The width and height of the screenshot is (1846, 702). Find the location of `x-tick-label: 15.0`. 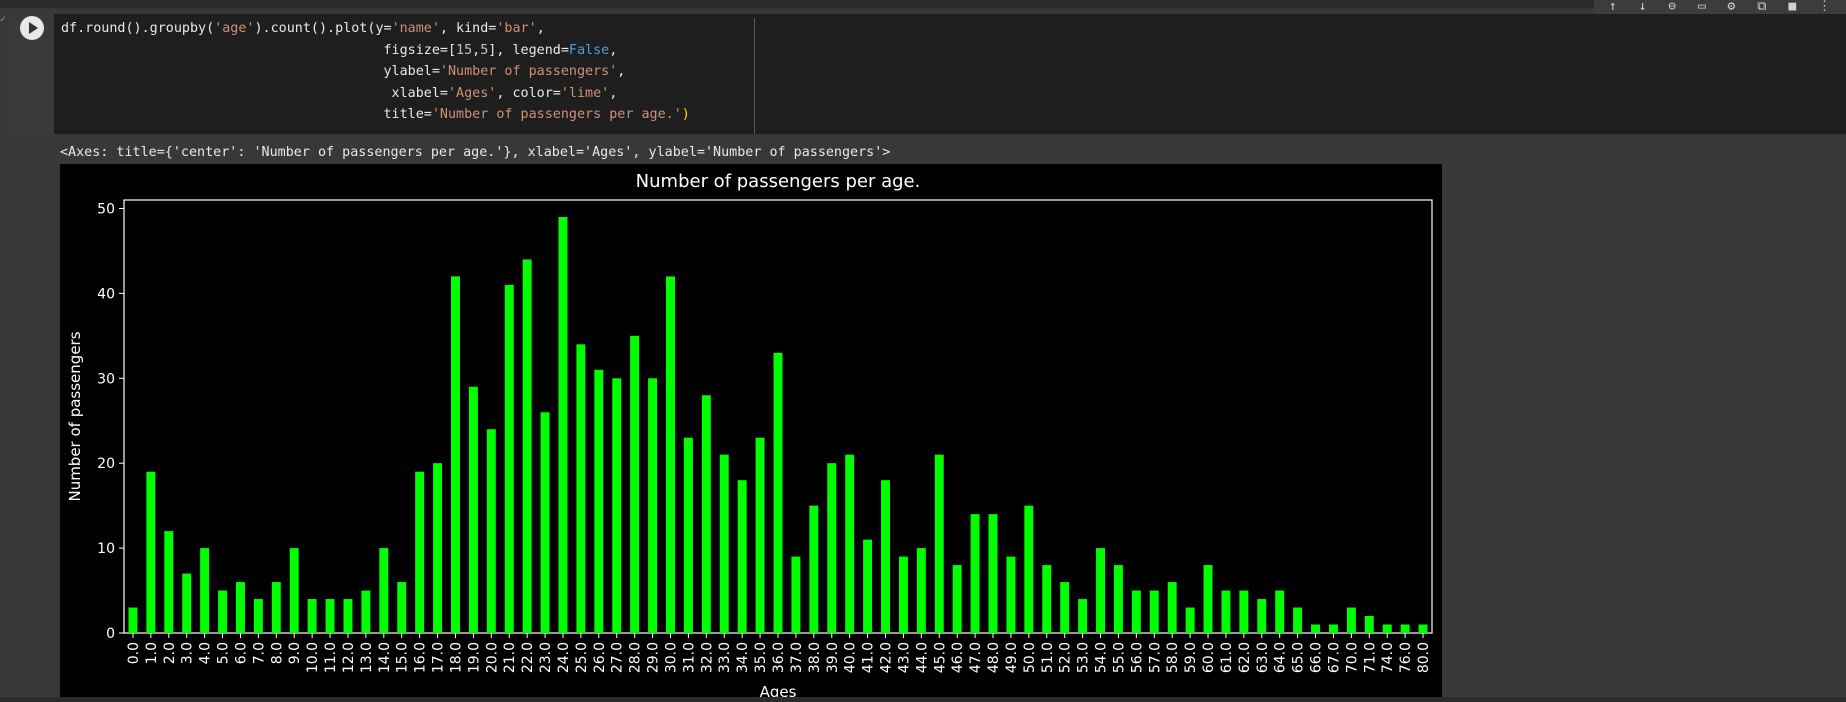

x-tick-label: 15.0 is located at coordinates (403, 657).